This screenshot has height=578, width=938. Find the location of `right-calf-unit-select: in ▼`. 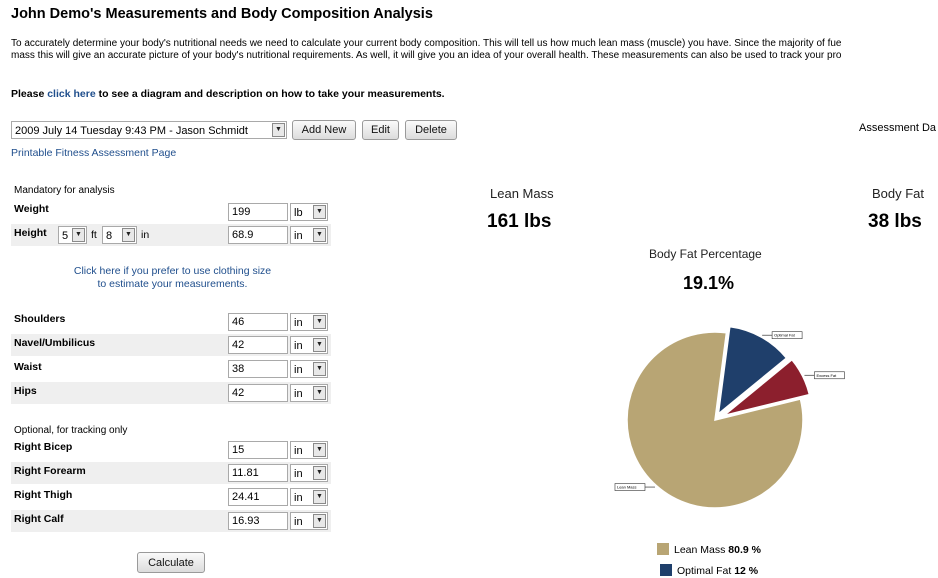

right-calf-unit-select: in ▼ is located at coordinates (309, 521).